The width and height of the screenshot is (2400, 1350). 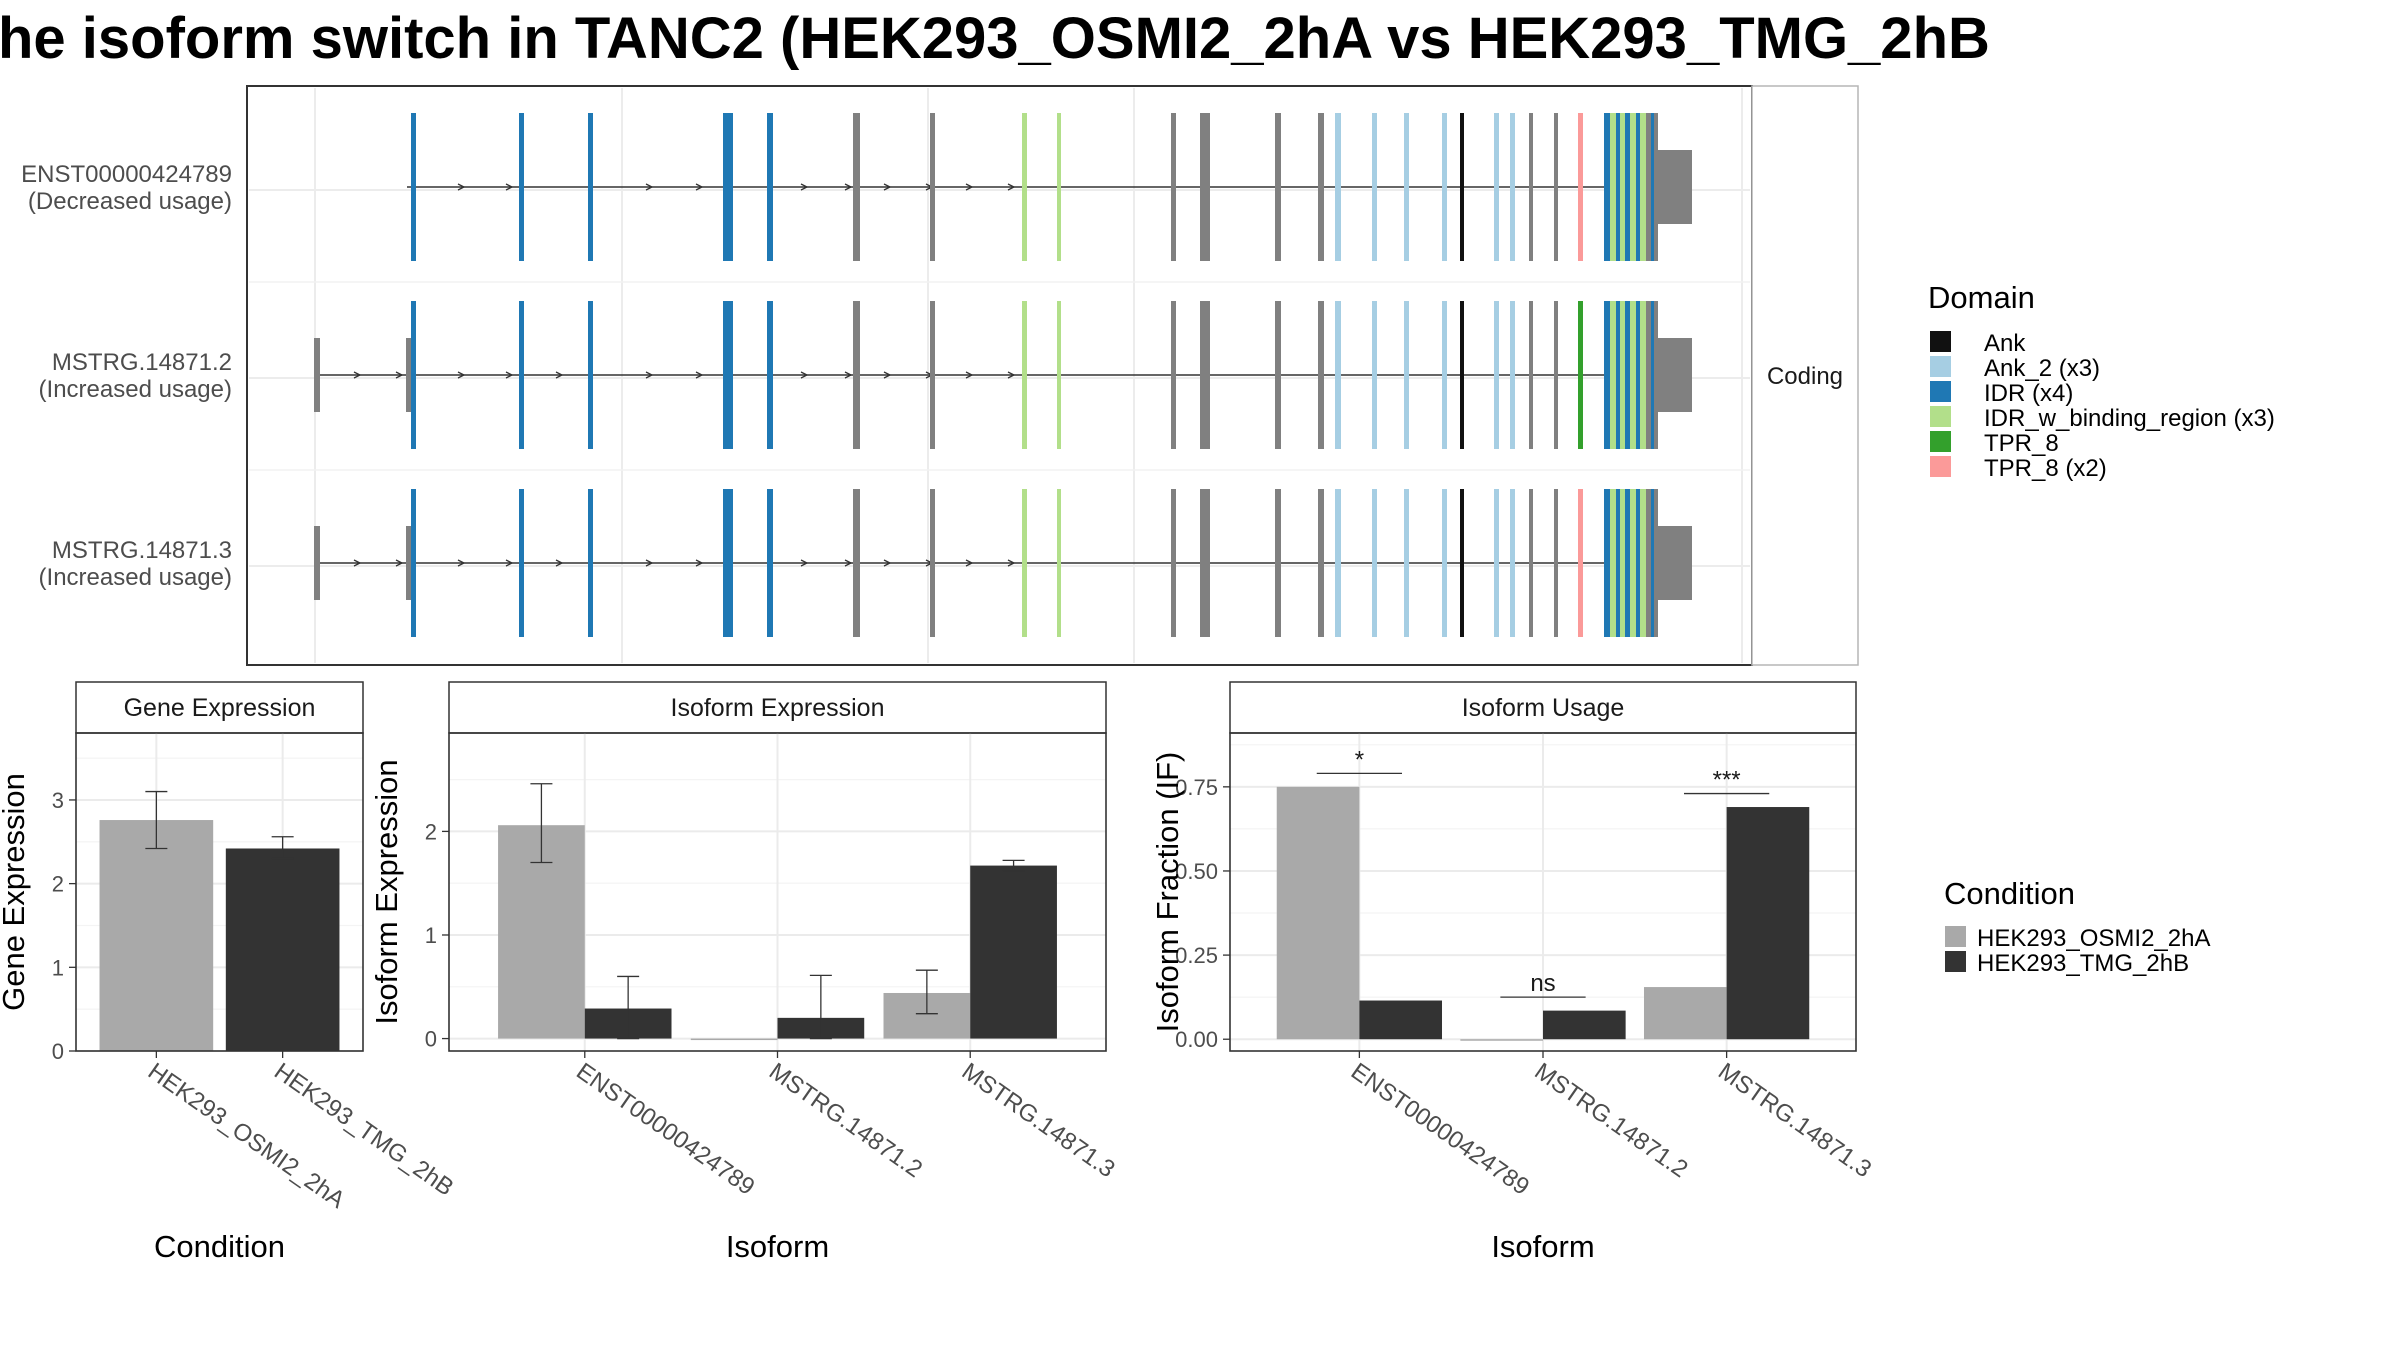 I want to click on y-tick-label: 0, so click(x=58, y=1051).